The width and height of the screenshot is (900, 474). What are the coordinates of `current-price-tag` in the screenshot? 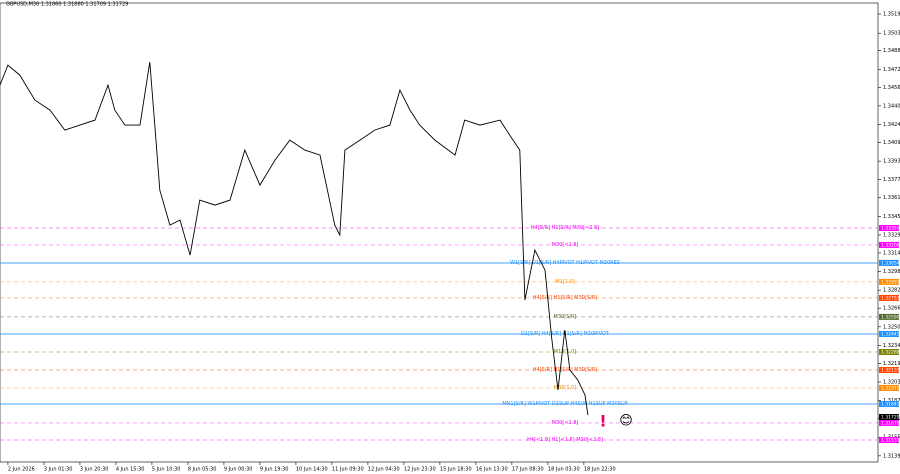 It's located at (889, 417).